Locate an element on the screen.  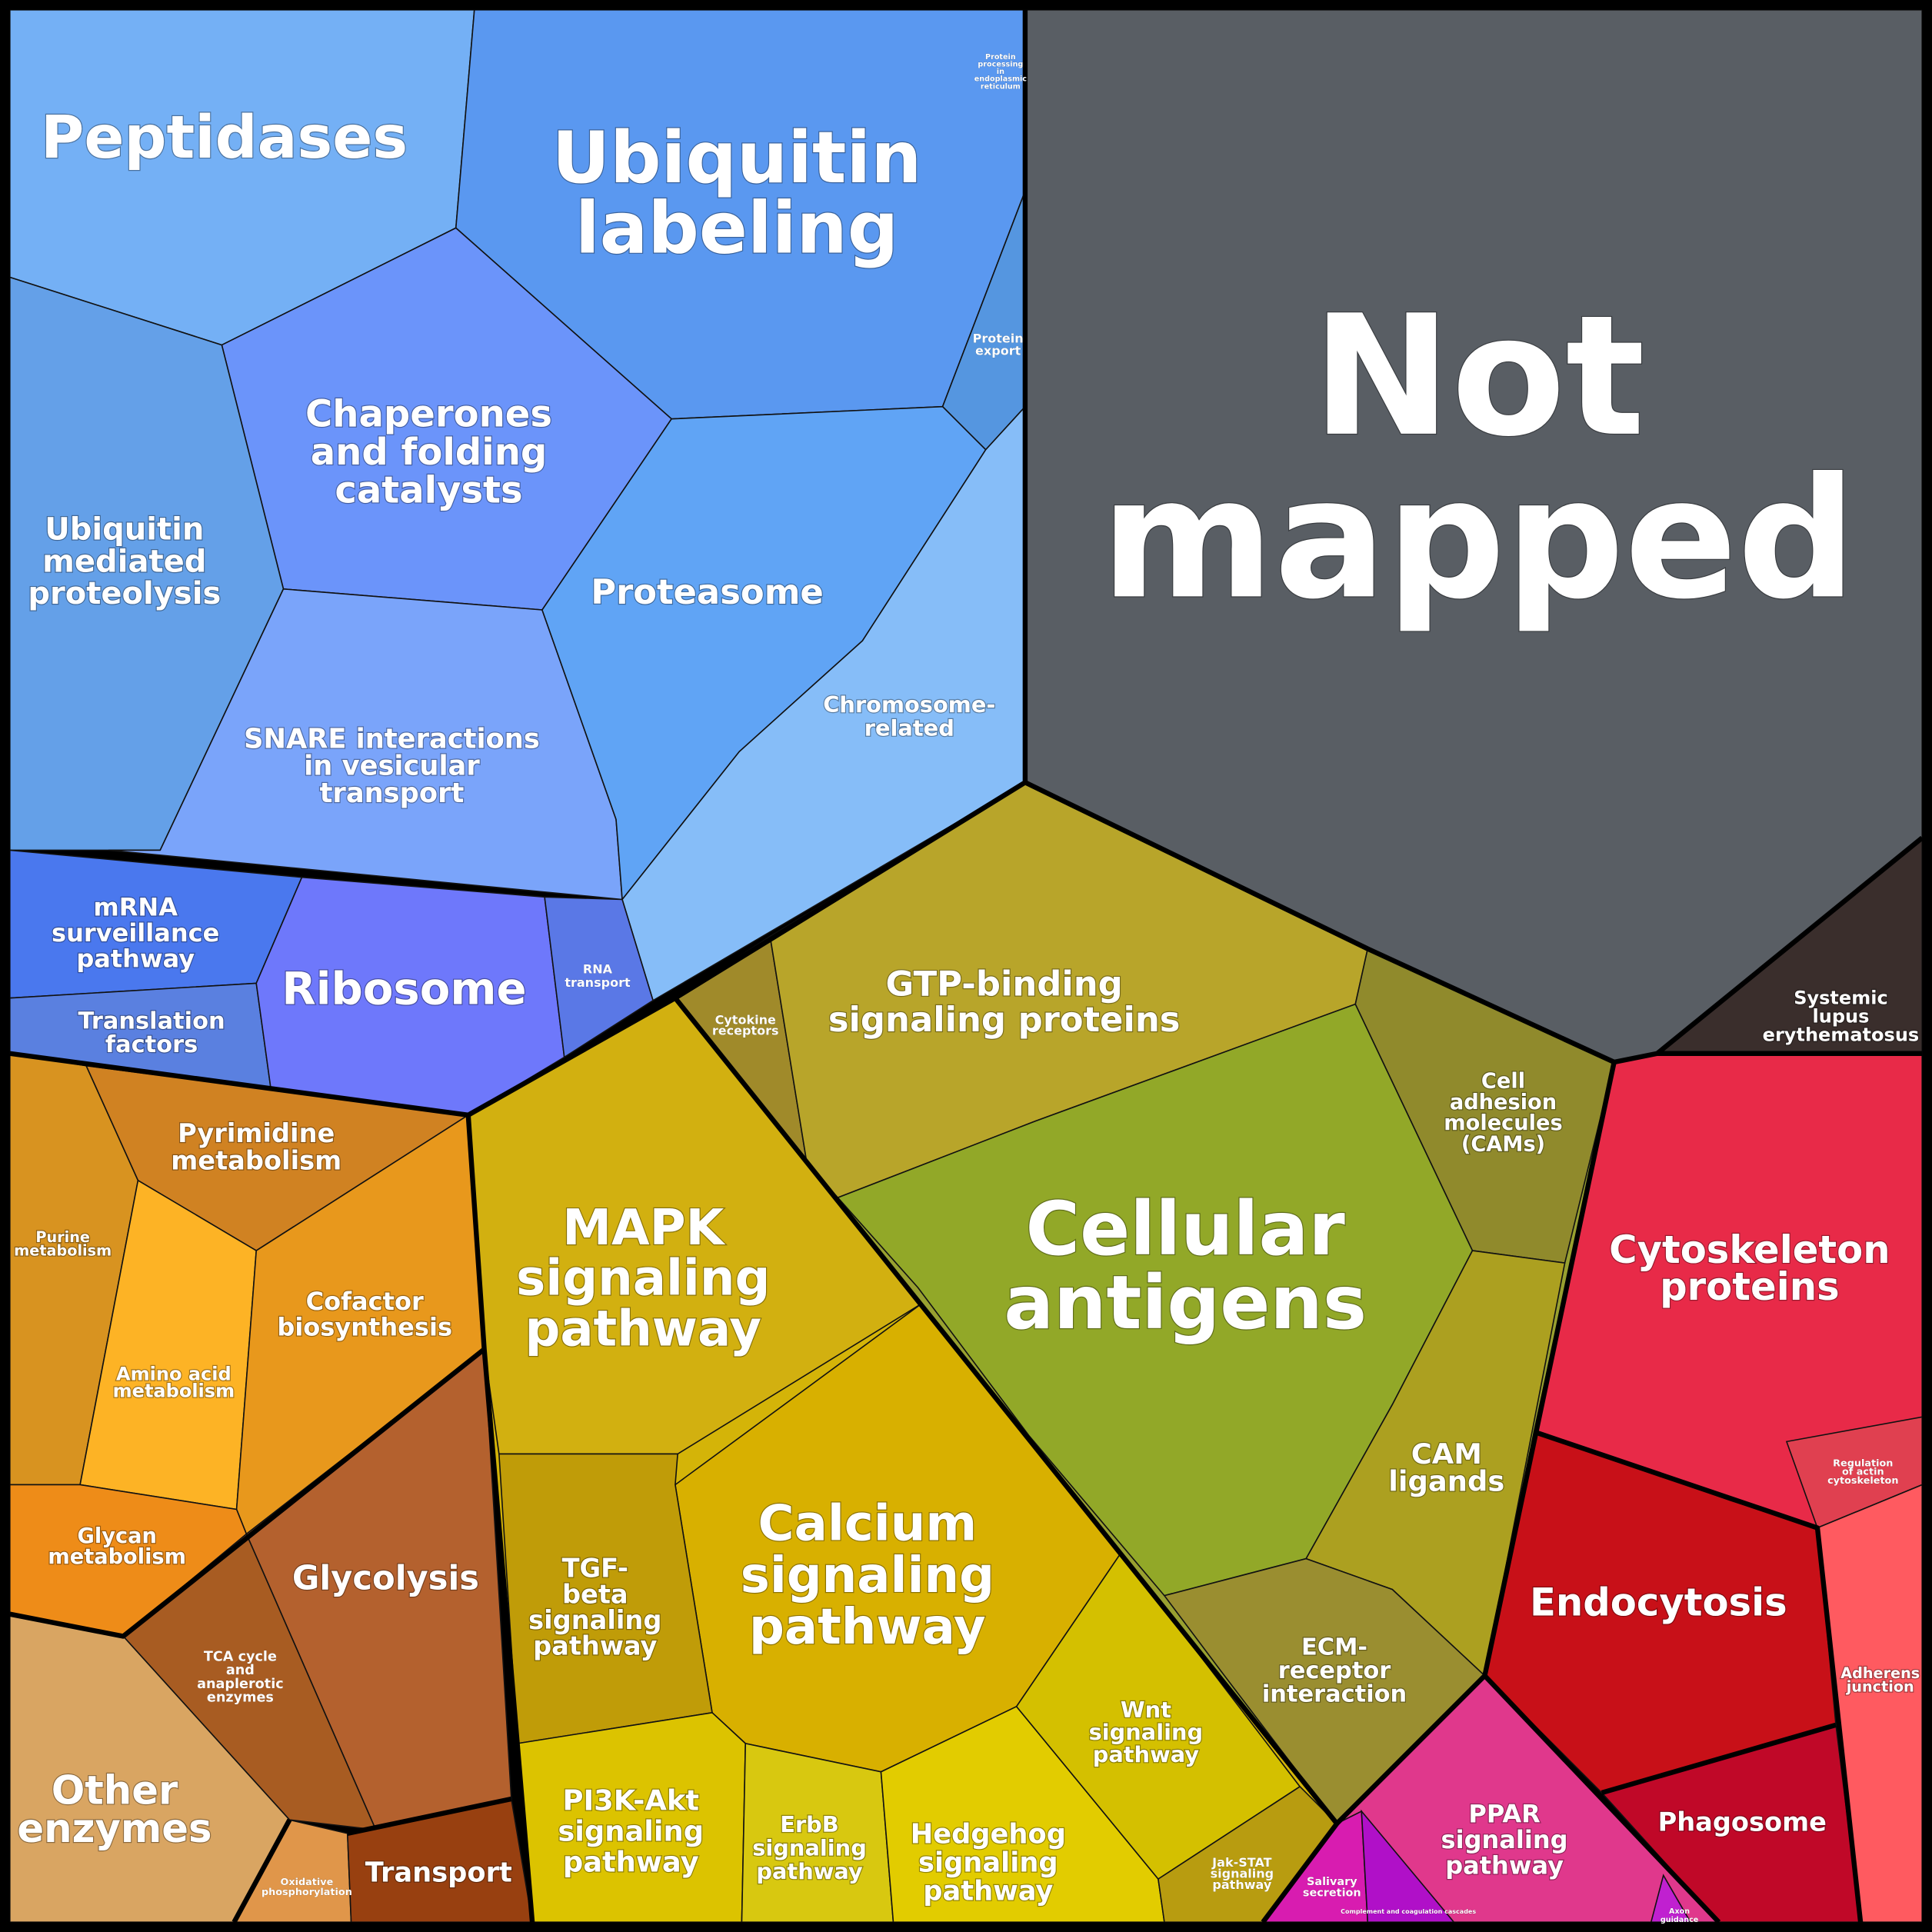
region-label: Transport is located at coordinates (438, 1872).